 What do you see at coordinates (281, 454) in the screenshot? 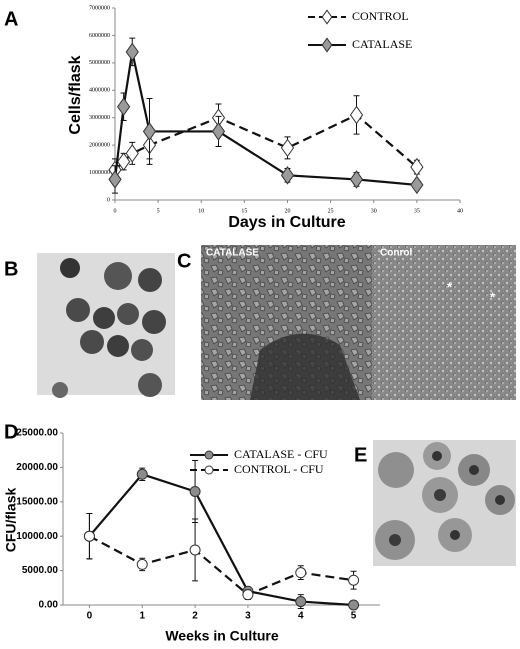
I see `legend-label: CATALASE - CFU` at bounding box center [281, 454].